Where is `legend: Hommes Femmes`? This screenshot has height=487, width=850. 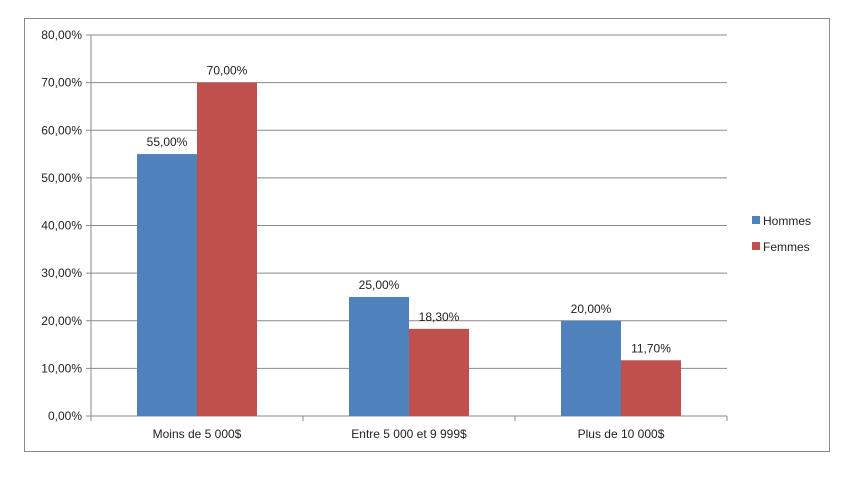
legend: Hommes Femmes is located at coordinates (781, 234).